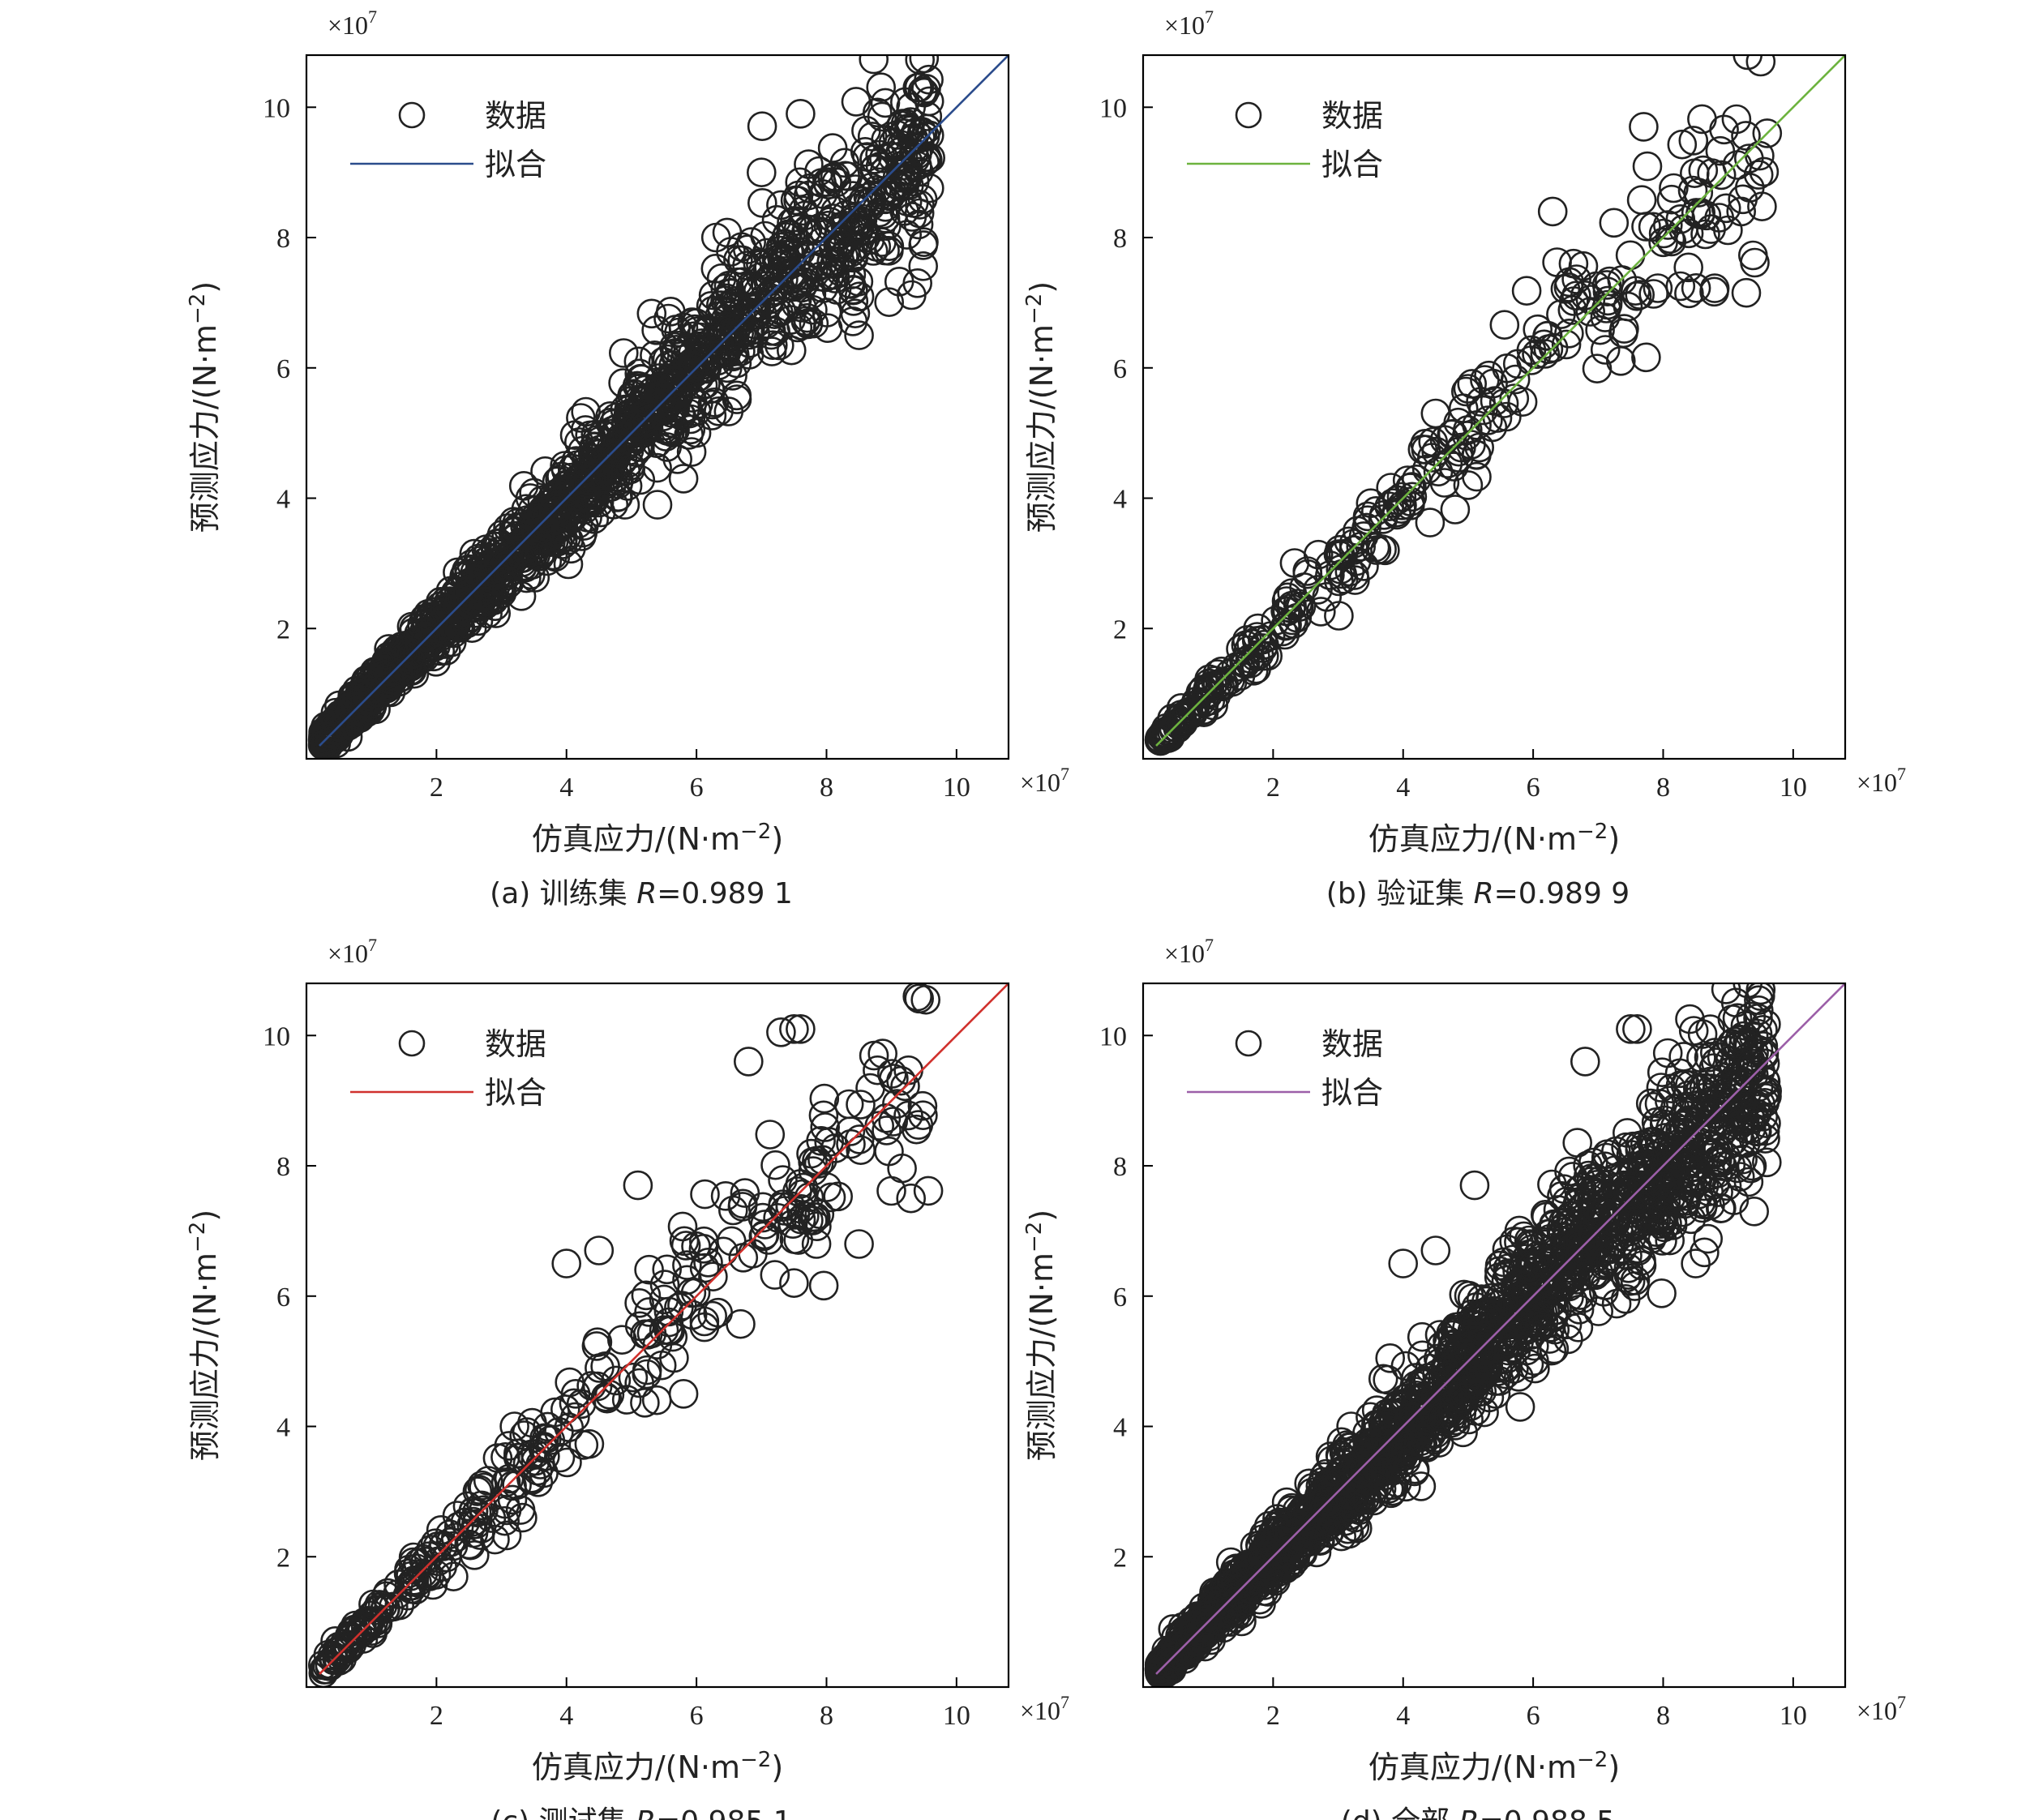 The width and height of the screenshot is (2043, 1820). What do you see at coordinates (352, 23) in the screenshot?
I see `y-axis-multiplier: ×10⁷` at bounding box center [352, 23].